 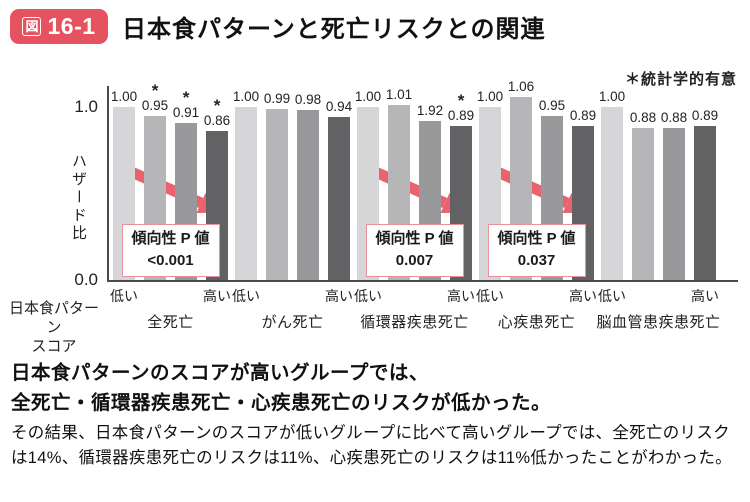 I want to click on bar-value-label: 1.92, so click(x=430, y=110).